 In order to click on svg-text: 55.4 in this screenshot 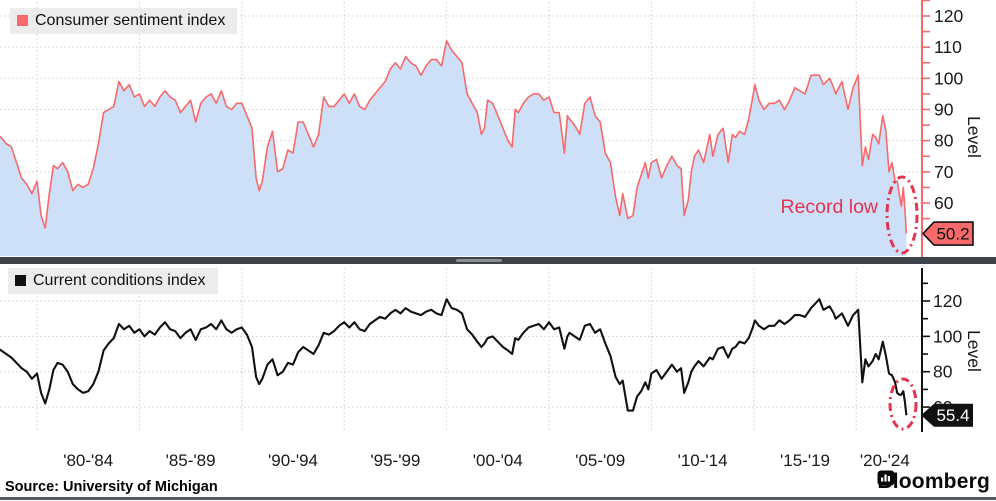, I will do `click(952, 415)`.